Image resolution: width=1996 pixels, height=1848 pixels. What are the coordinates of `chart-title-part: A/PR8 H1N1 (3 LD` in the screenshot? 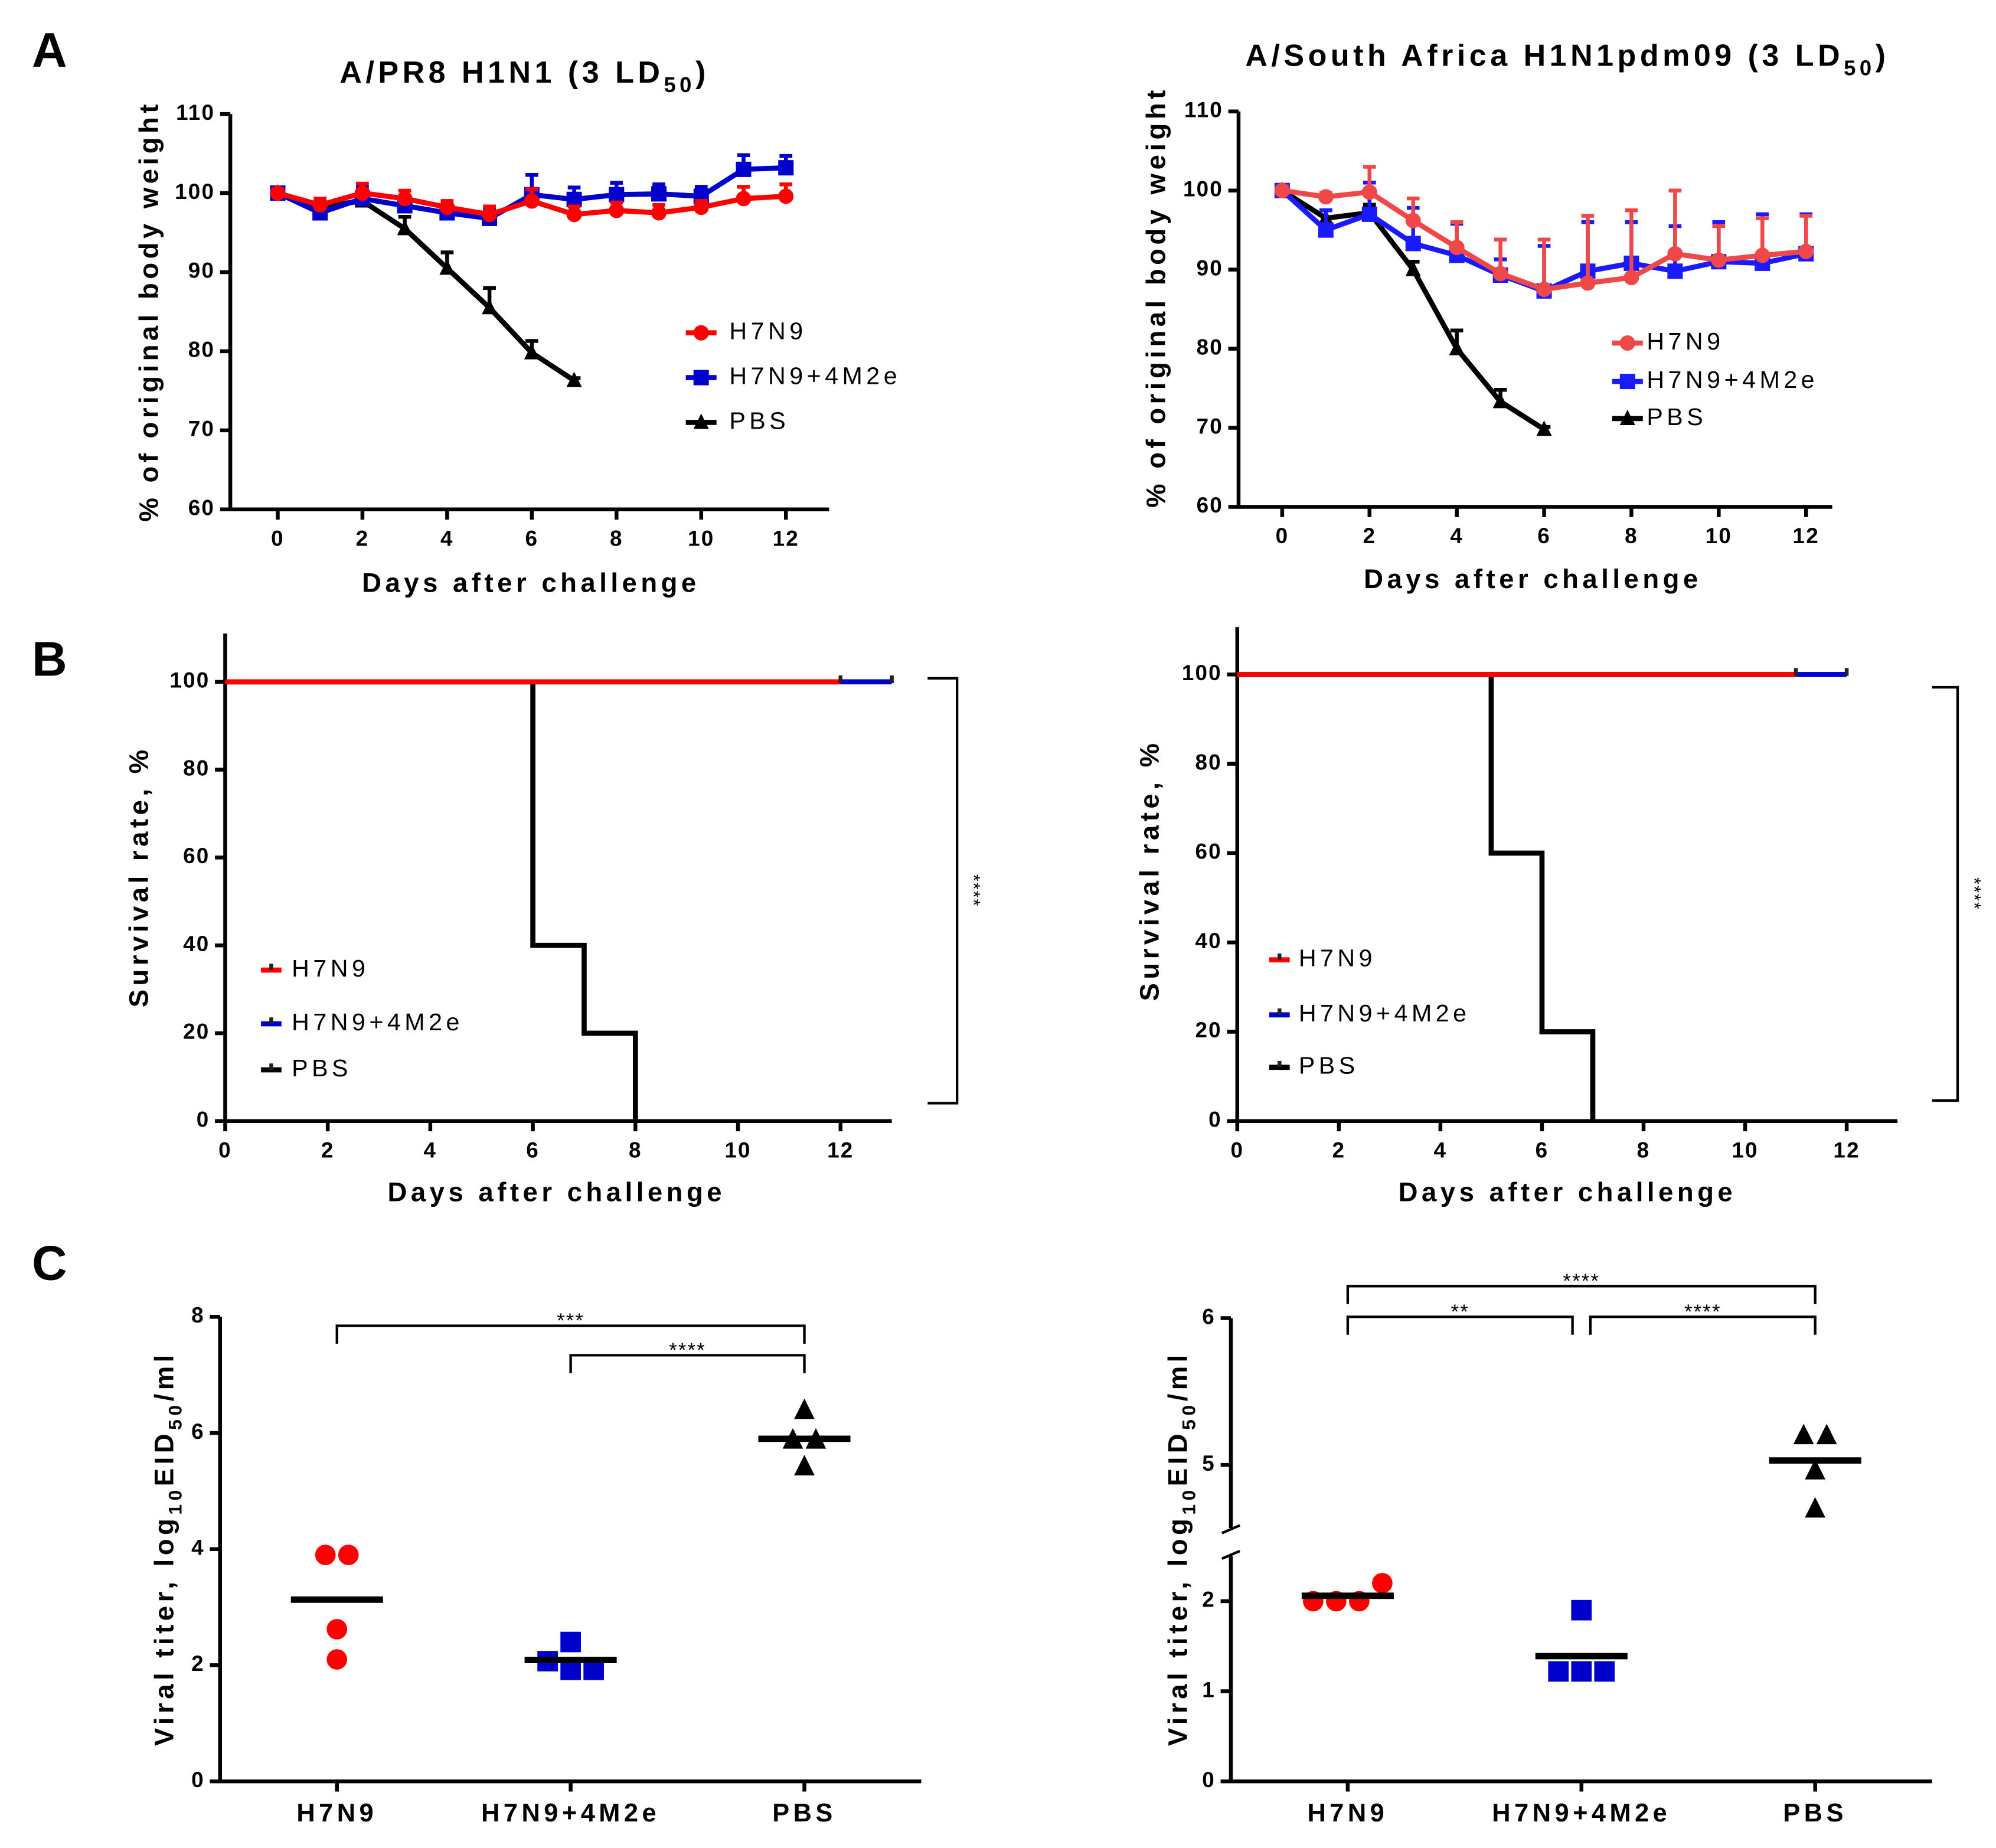 It's located at (501, 72).